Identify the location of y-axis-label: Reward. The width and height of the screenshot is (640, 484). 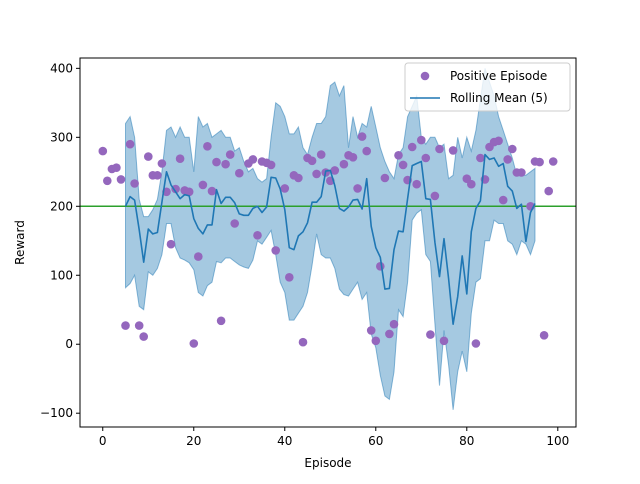
(20, 242).